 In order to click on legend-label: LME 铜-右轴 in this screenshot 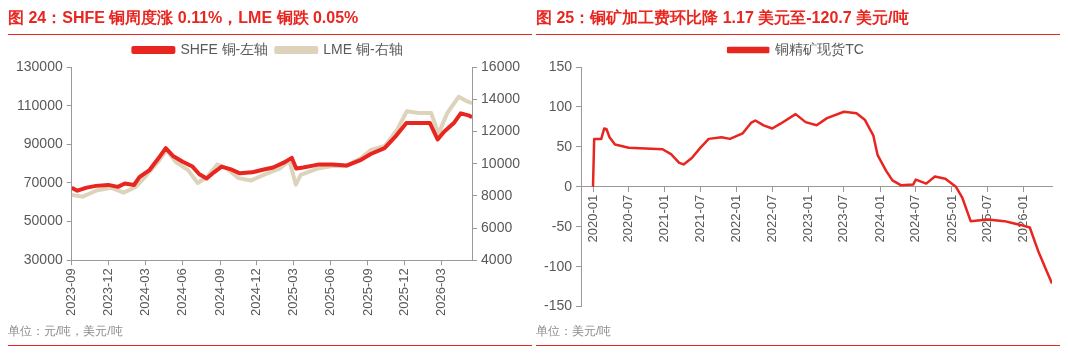, I will do `click(363, 48)`.